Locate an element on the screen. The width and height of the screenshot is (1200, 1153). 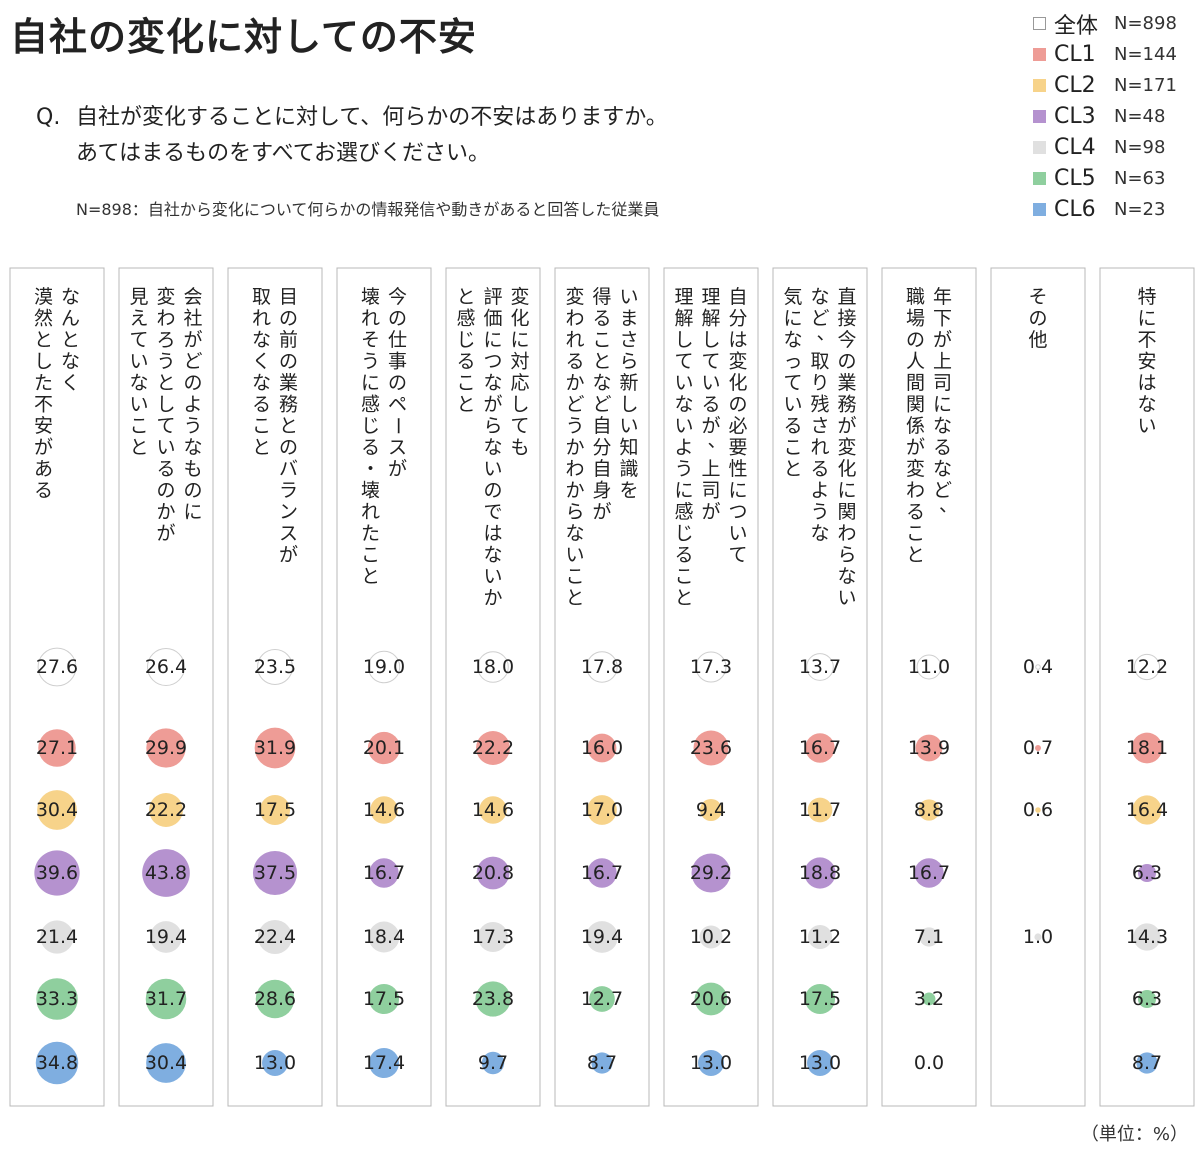
value-label: 11.2 is located at coordinates (820, 937).